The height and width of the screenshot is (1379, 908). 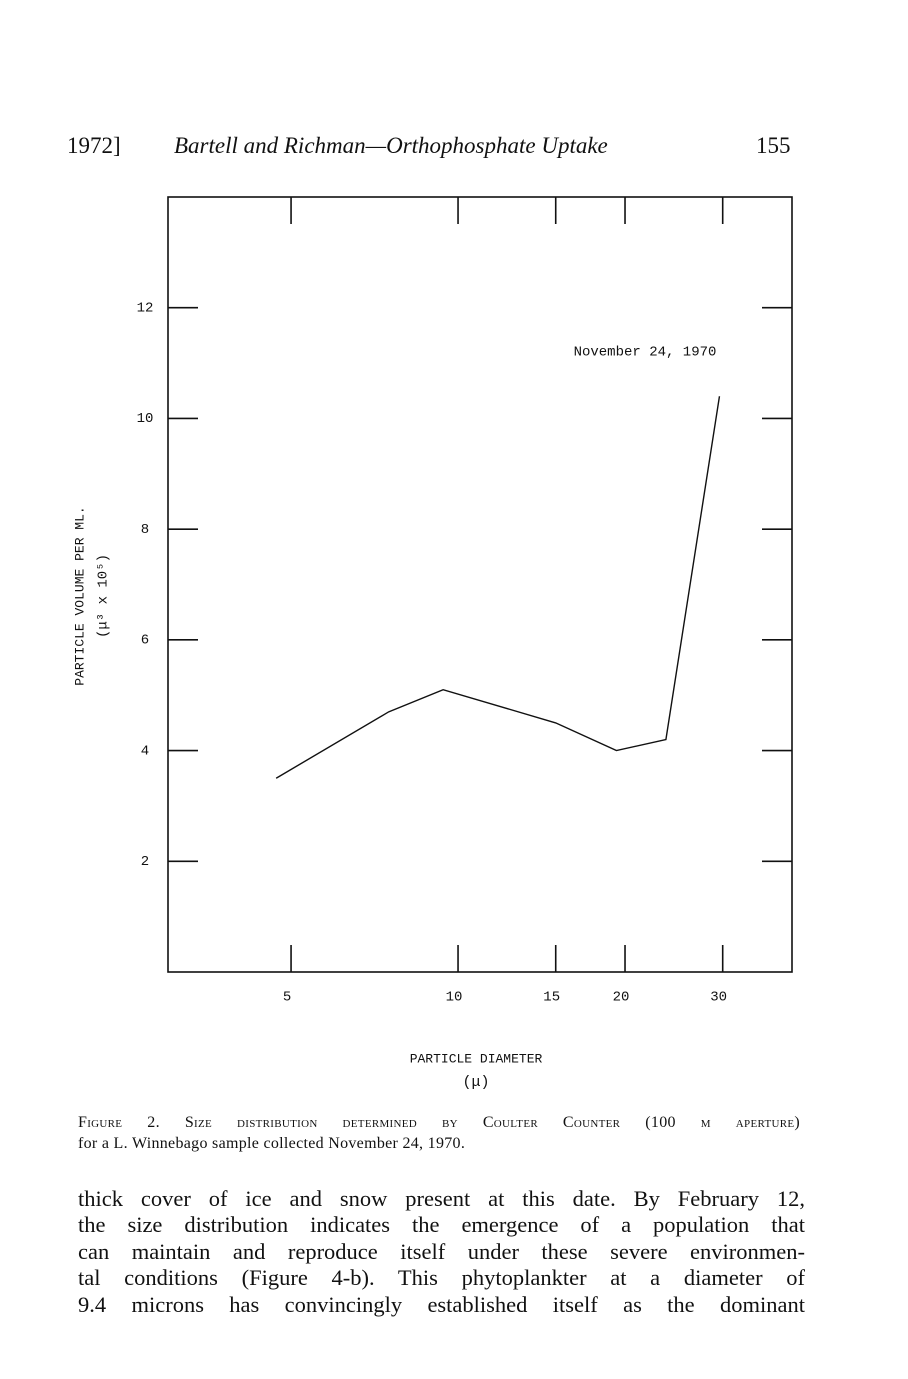 What do you see at coordinates (145, 530) in the screenshot?
I see `y-tick-label: 8` at bounding box center [145, 530].